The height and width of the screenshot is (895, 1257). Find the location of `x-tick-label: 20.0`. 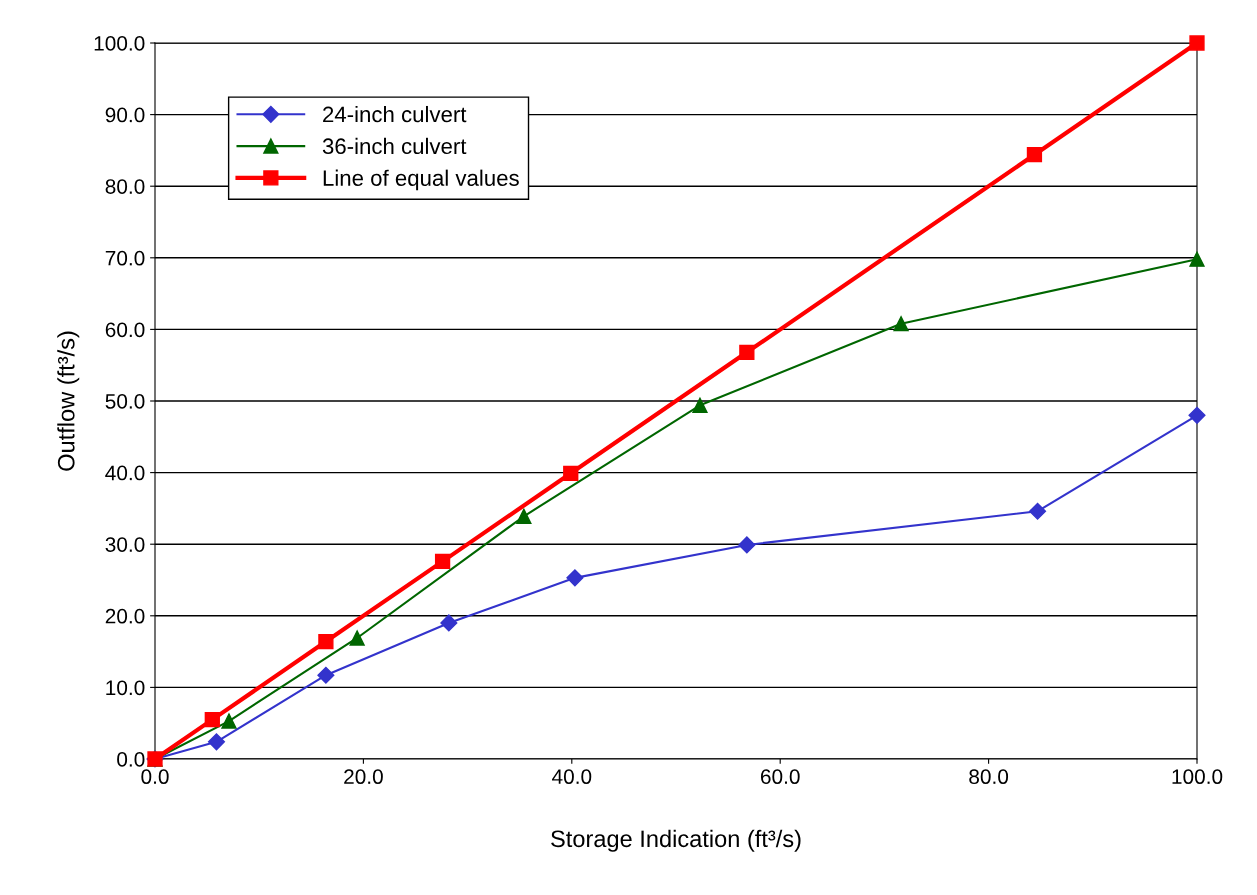

x-tick-label: 20.0 is located at coordinates (363, 777).